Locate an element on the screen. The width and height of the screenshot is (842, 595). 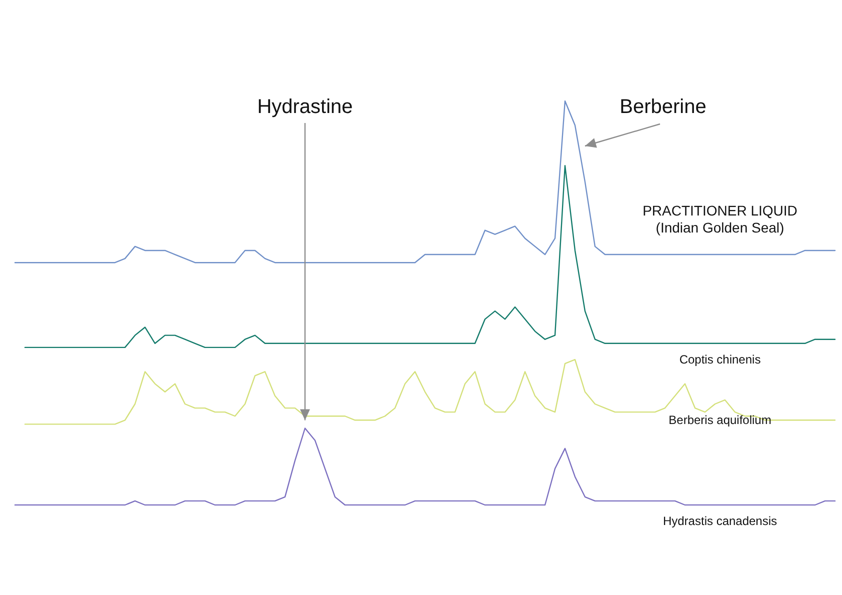
series-label: Coptis chinenis is located at coordinates (720, 359).